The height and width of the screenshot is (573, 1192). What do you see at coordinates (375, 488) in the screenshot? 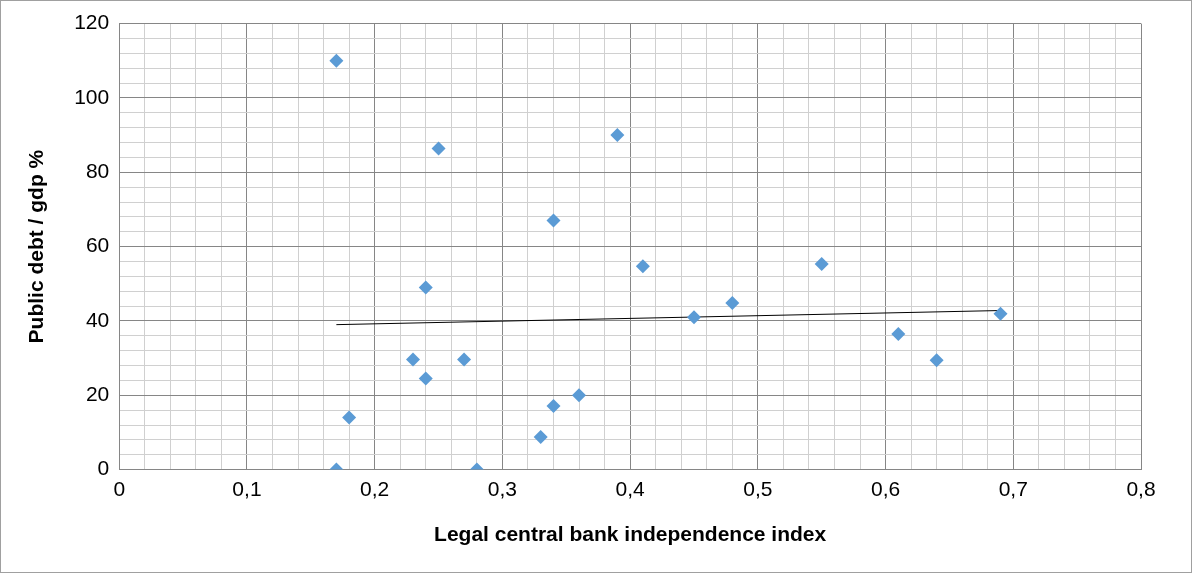
I see `x-tick-label: 0,2` at bounding box center [375, 488].